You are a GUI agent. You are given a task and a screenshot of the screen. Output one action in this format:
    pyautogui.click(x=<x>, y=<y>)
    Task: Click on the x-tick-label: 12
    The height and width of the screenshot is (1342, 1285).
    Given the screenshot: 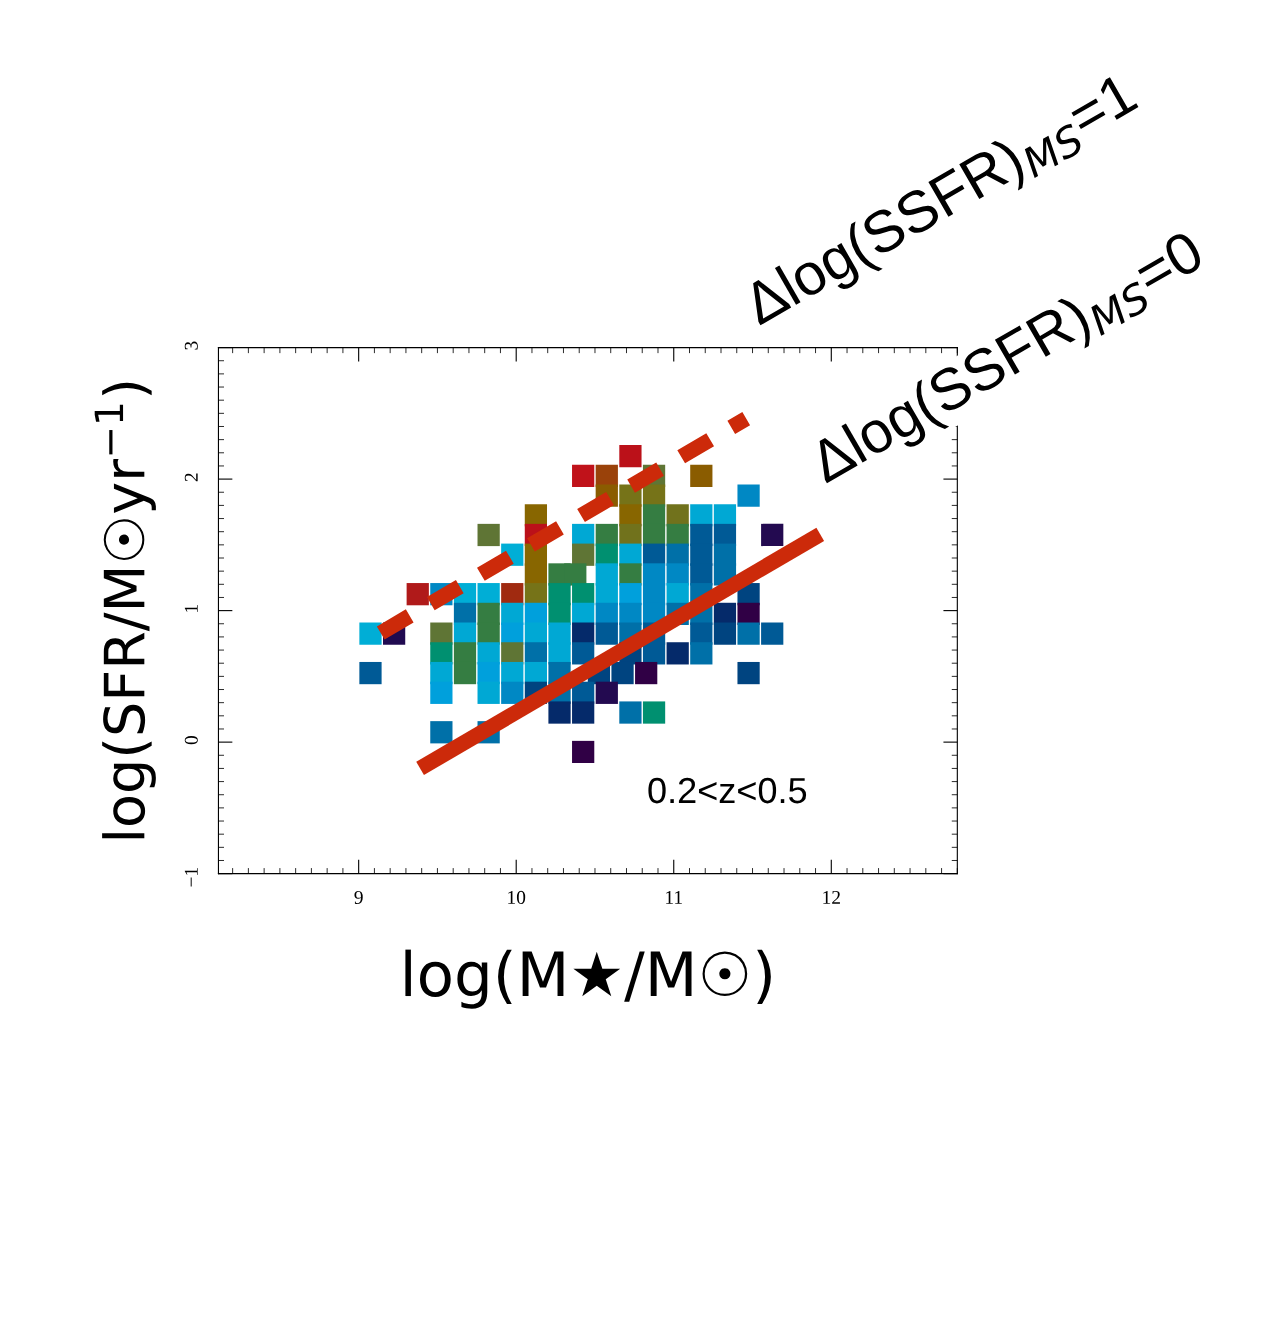 What is the action you would take?
    pyautogui.click(x=831, y=897)
    